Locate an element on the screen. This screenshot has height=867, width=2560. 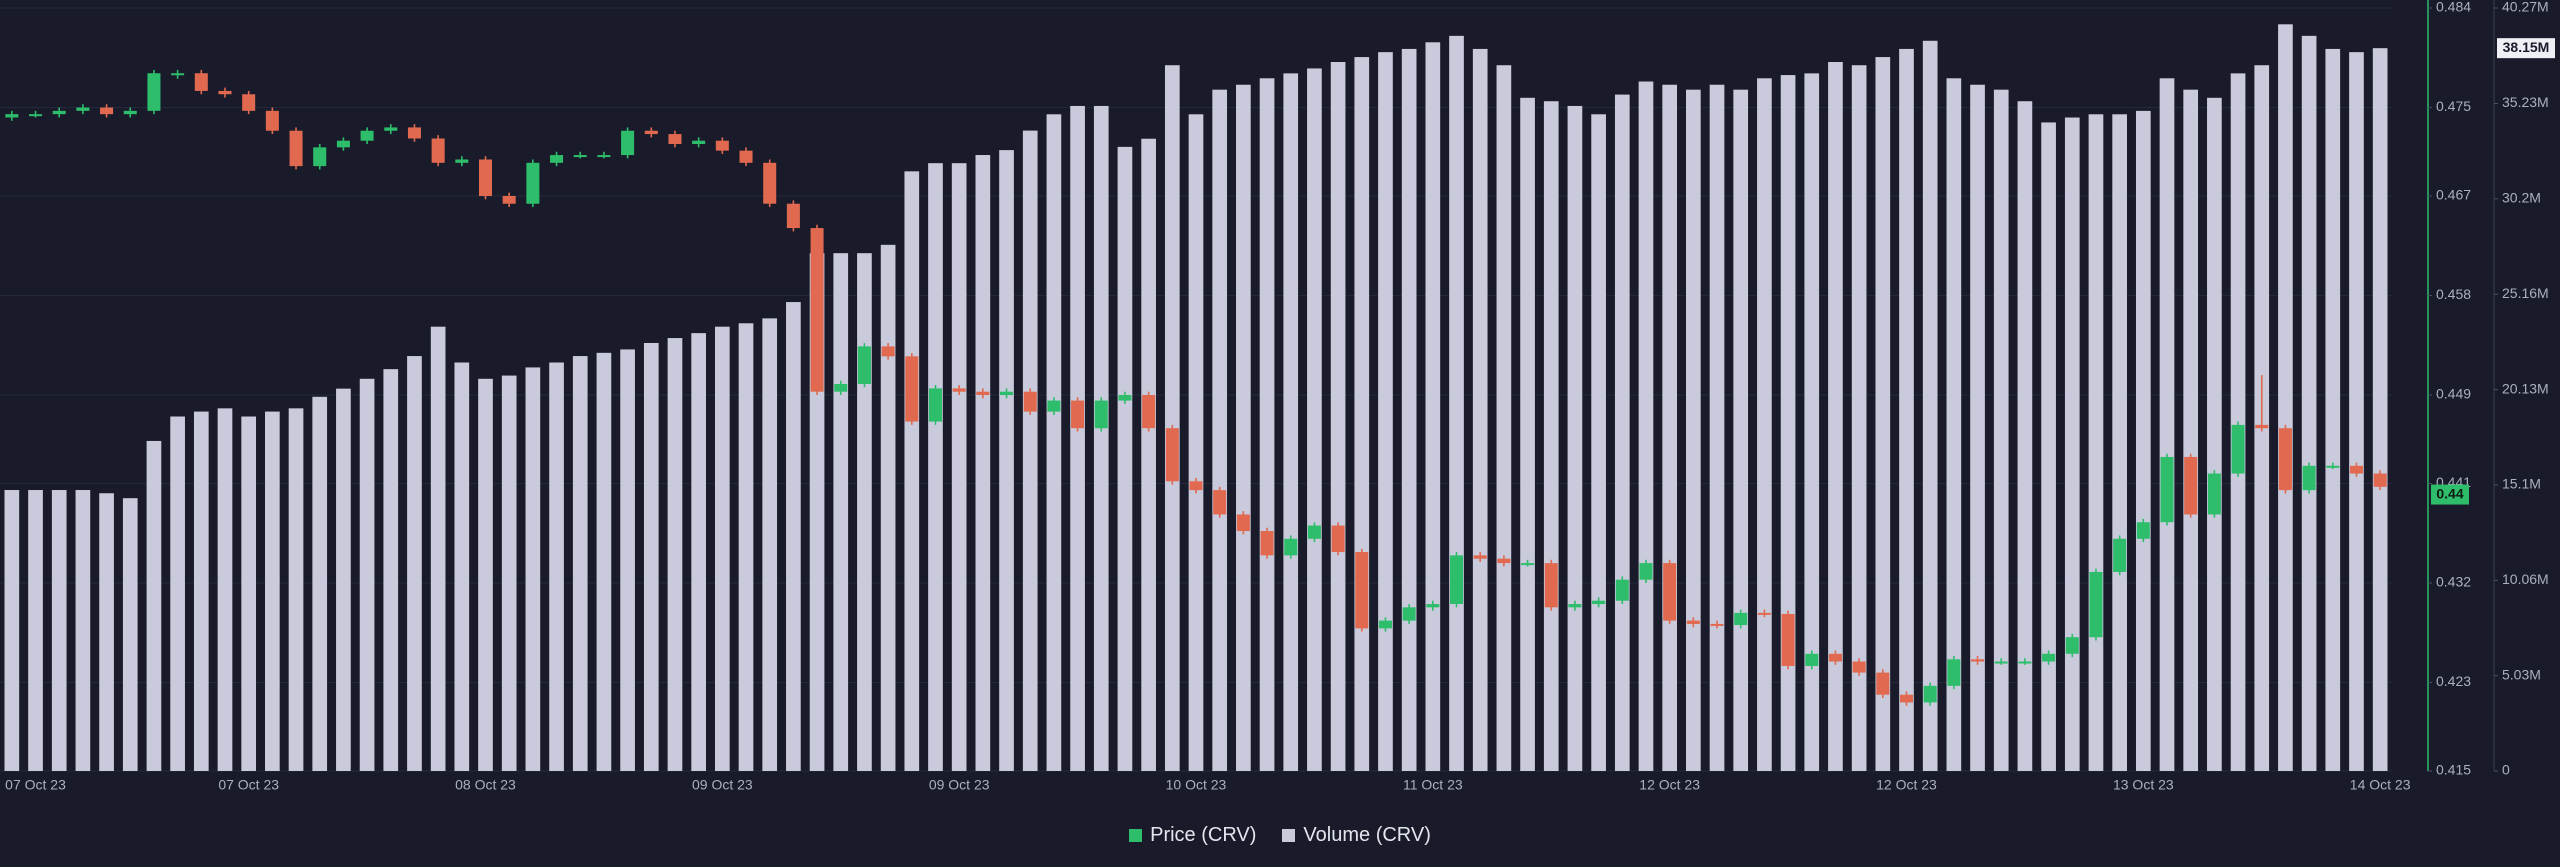
x-tick-label: 10 Oct 23 is located at coordinates (1196, 785).